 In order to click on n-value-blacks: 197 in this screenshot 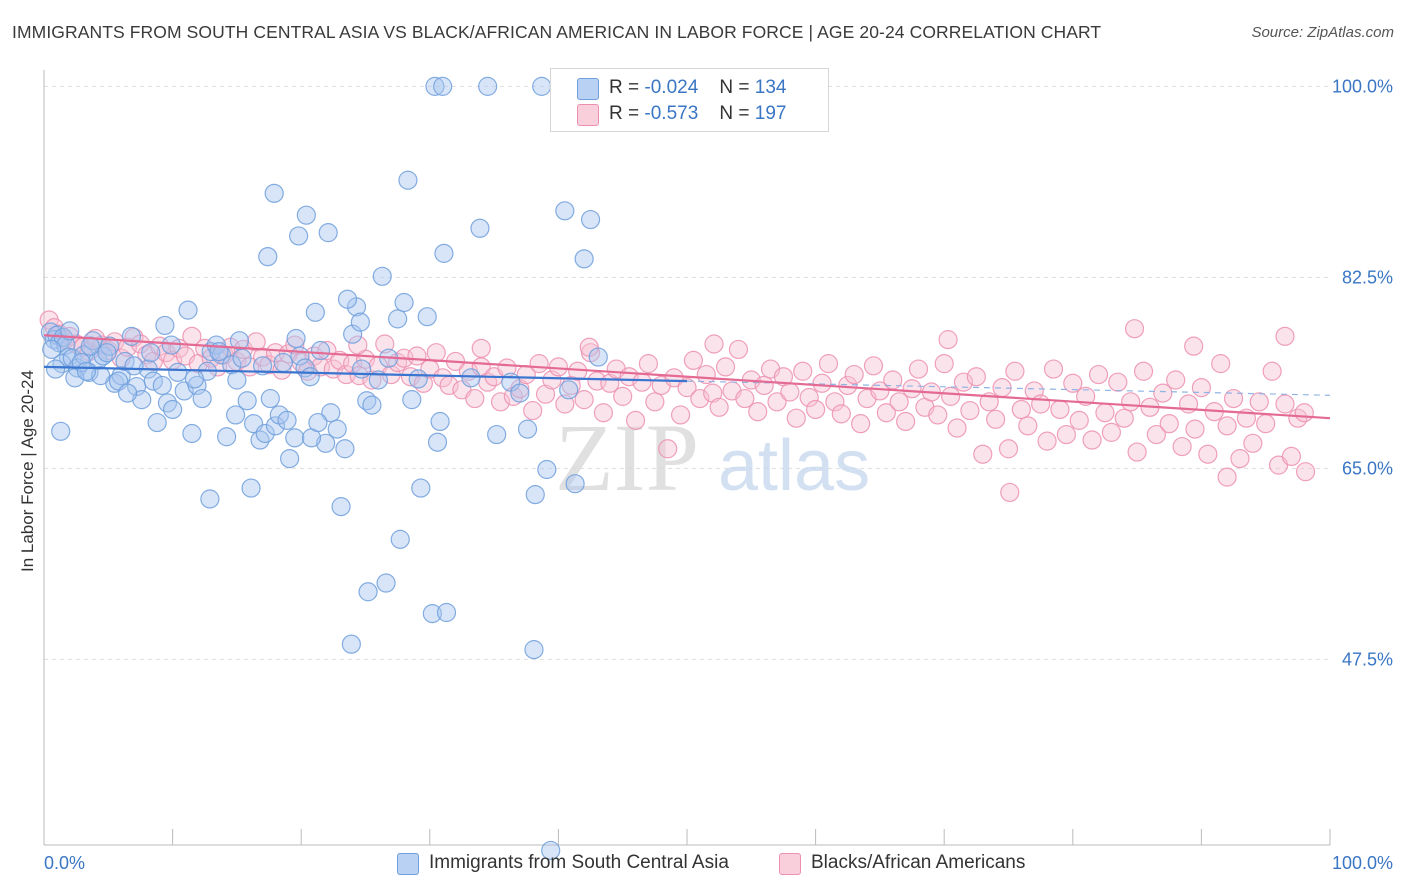, I will do `click(770, 113)`.